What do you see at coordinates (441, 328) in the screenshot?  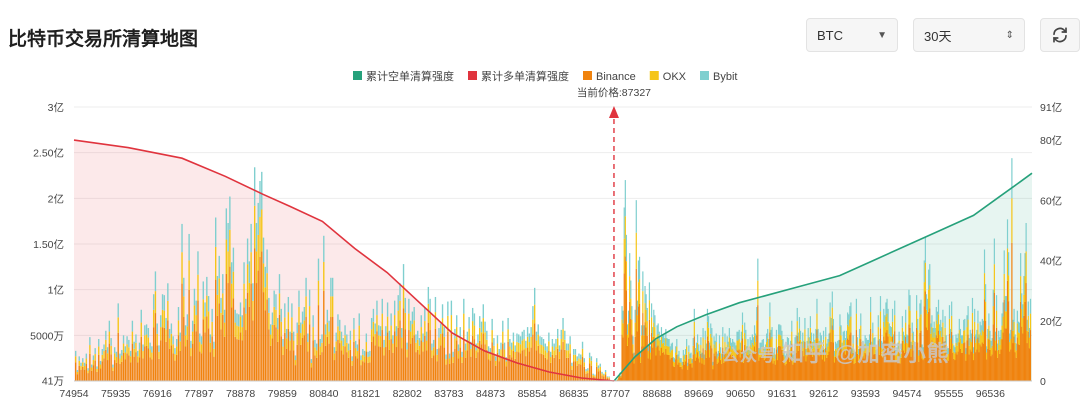 I see `long-bar-206-bybit` at bounding box center [441, 328].